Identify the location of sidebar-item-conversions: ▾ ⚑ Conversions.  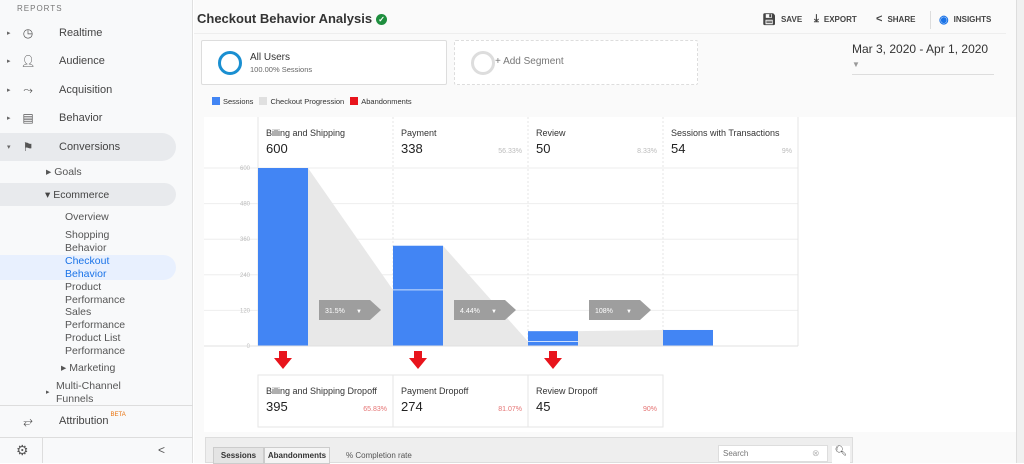
(88, 147).